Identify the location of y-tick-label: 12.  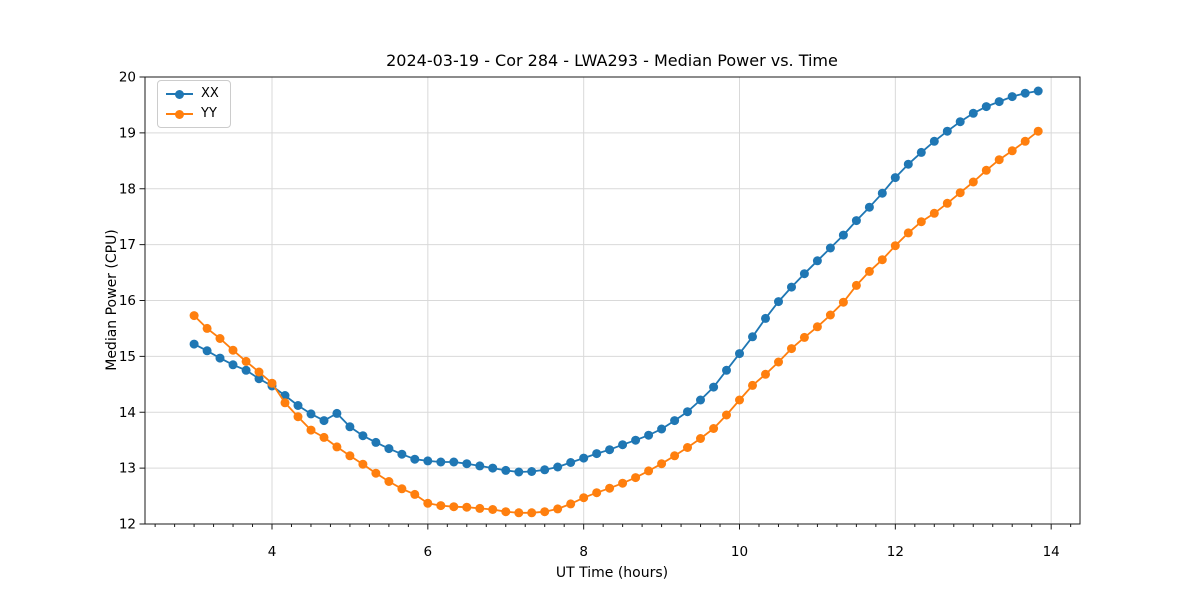
(127, 525).